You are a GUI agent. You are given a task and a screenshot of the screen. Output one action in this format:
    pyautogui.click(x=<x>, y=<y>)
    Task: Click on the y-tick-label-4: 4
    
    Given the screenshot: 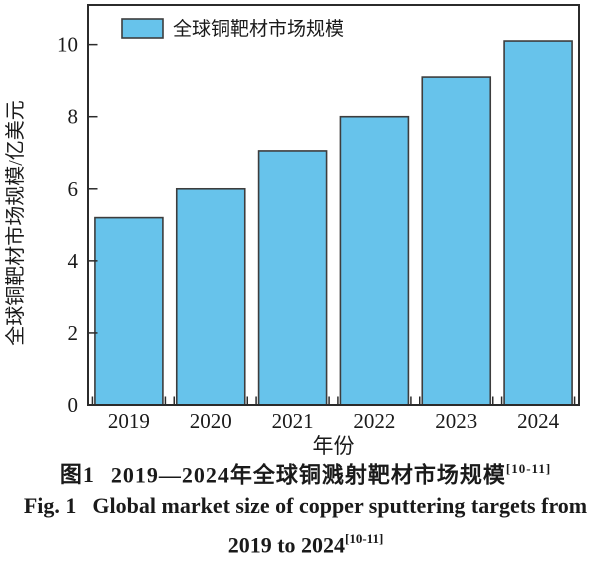 What is the action you would take?
    pyautogui.click(x=73, y=261)
    